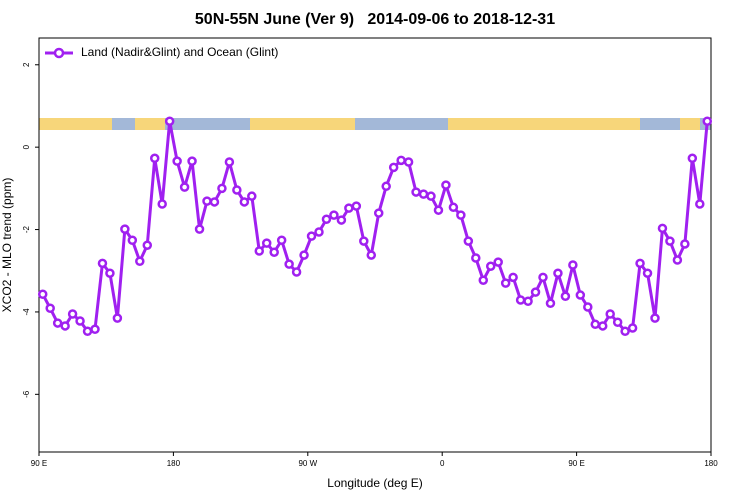 This screenshot has height=500, width=750. I want to click on y-tick-label: -4, so click(26, 312).